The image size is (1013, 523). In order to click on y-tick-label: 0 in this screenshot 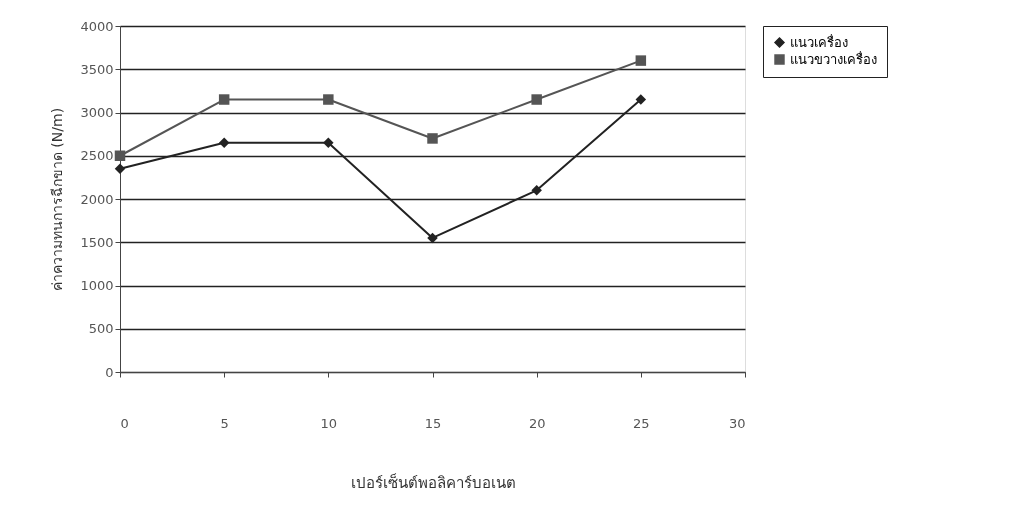, I will do `click(109, 372)`.